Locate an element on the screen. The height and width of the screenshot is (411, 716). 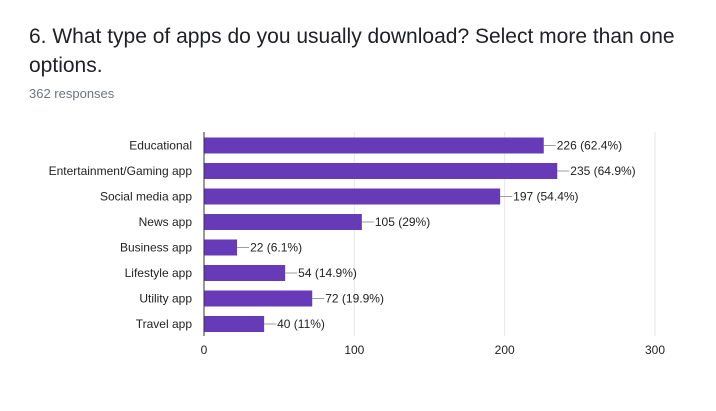
category-label: Travel app is located at coordinates (164, 324).